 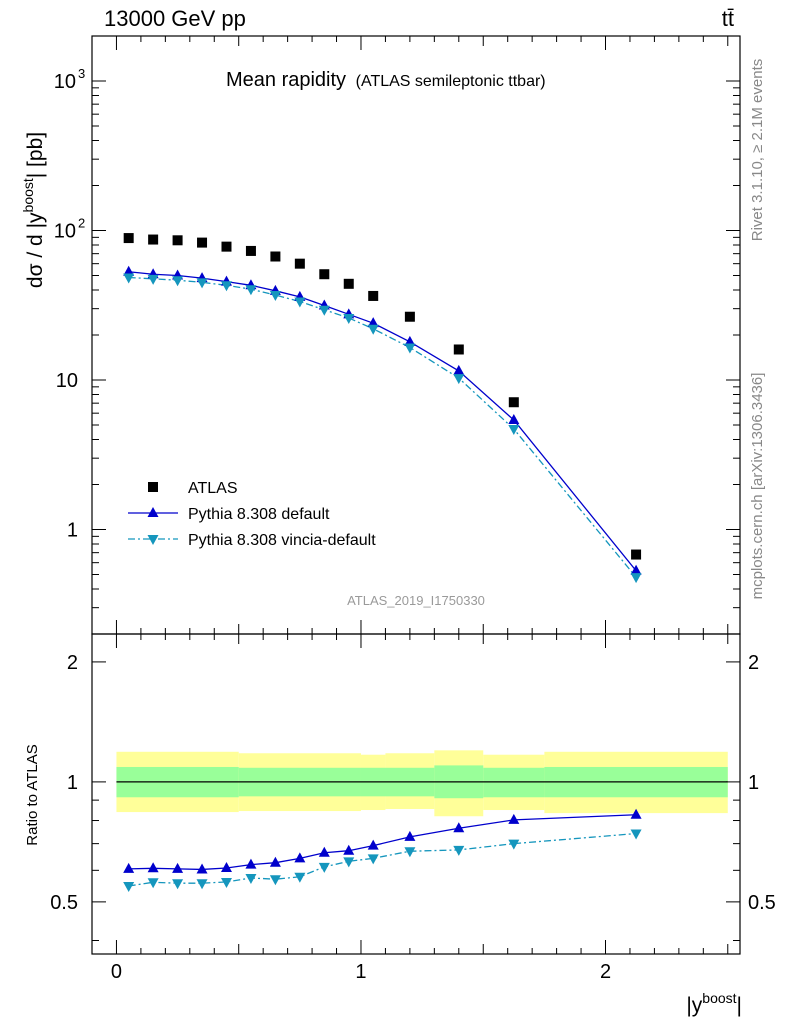 What do you see at coordinates (757, 486) in the screenshot?
I see `mcplots-info: mcplots.cern.ch [arXiv:1306.3436]` at bounding box center [757, 486].